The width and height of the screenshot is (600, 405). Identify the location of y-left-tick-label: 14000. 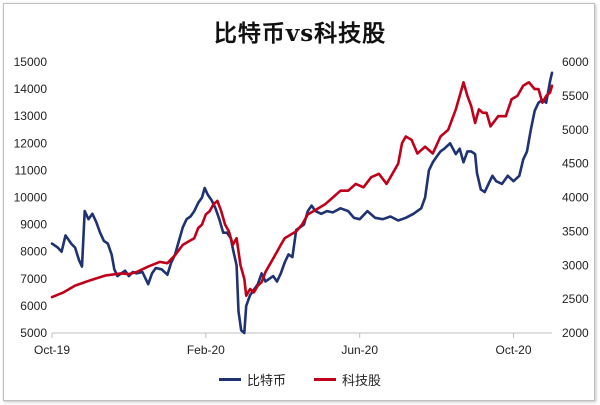
(31, 89).